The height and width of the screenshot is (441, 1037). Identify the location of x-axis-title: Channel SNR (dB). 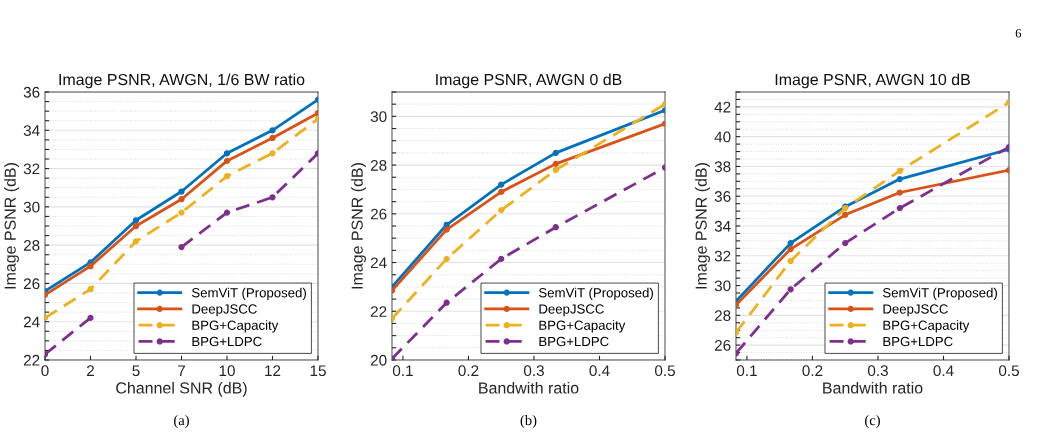
(181, 389).